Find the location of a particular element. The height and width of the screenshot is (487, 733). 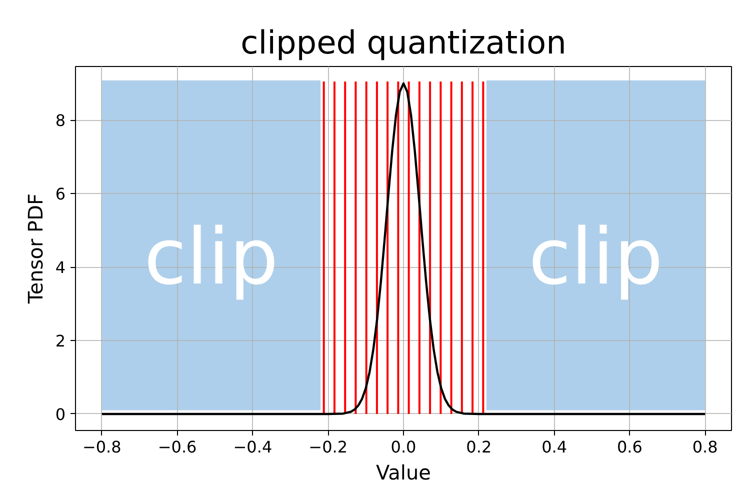

x-tick-label: −0.8 is located at coordinates (102, 447).